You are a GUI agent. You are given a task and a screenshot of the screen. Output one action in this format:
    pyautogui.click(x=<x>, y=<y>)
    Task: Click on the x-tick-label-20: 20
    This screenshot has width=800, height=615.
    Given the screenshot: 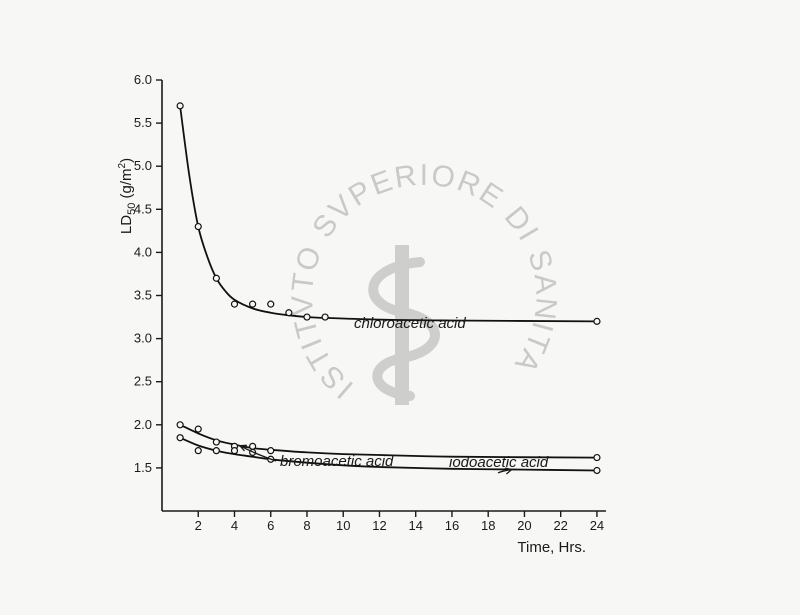 What is the action you would take?
    pyautogui.click(x=524, y=525)
    